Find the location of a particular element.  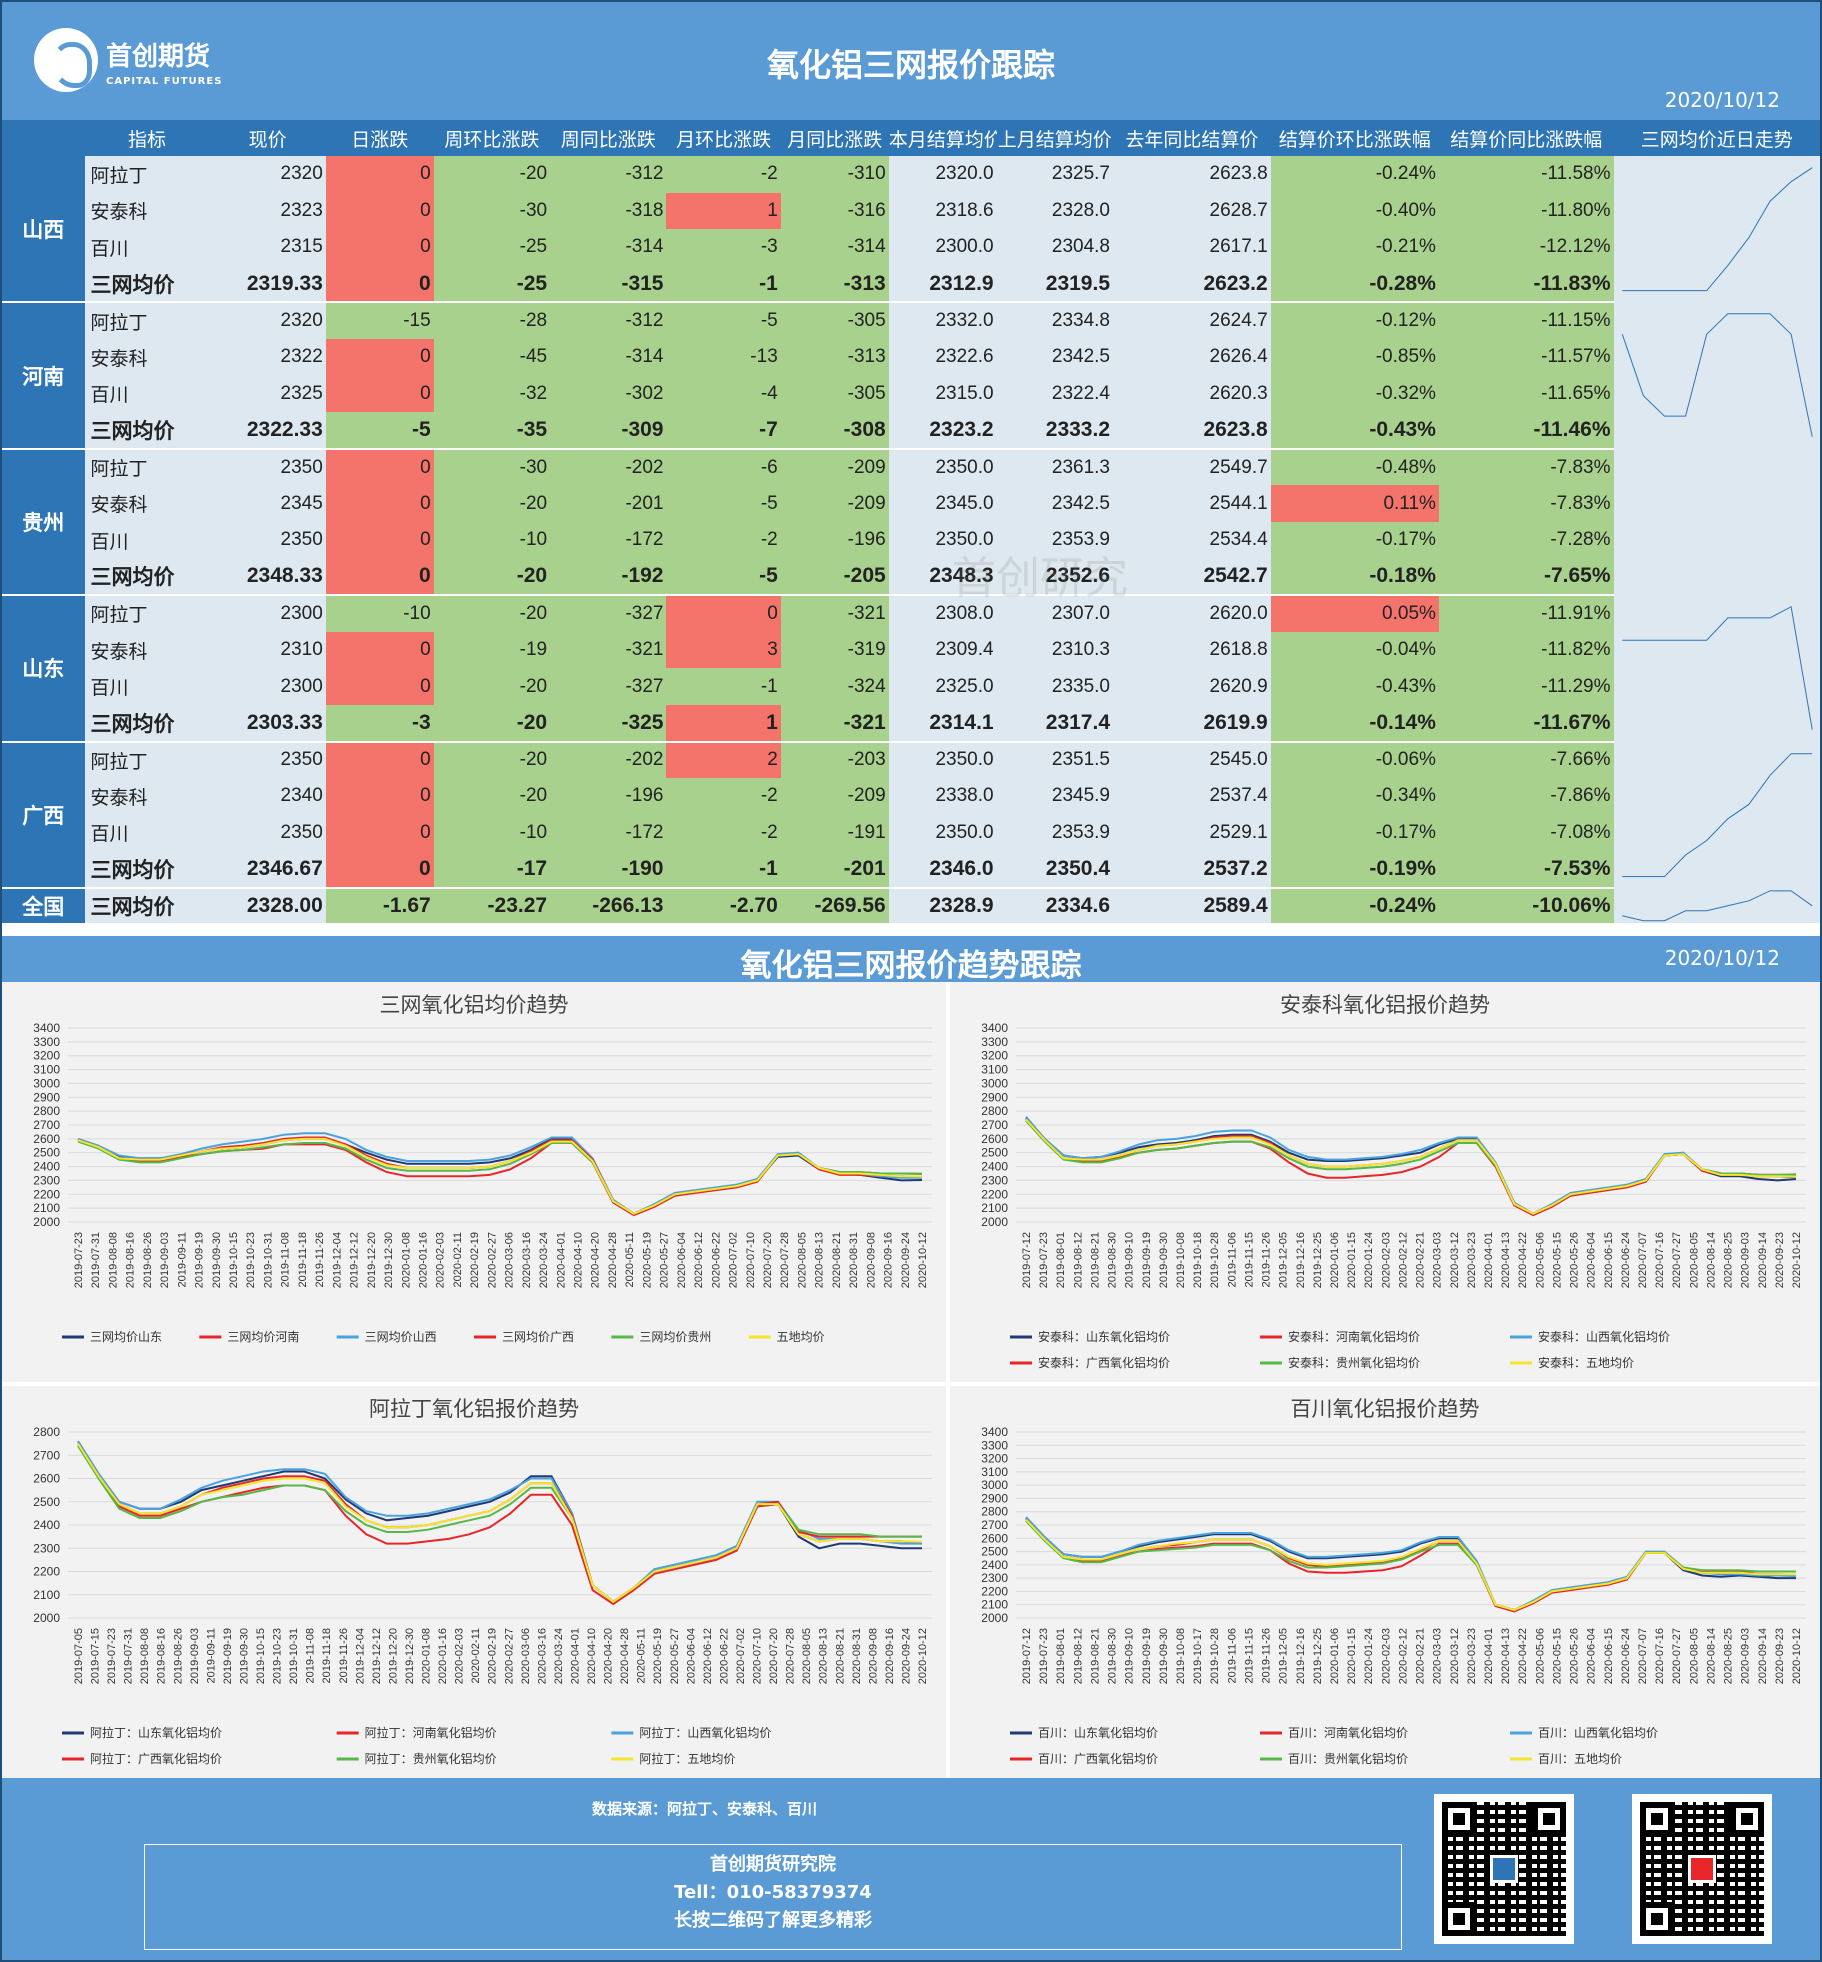

cell-s3: 2542.7 is located at coordinates (1192, 577).